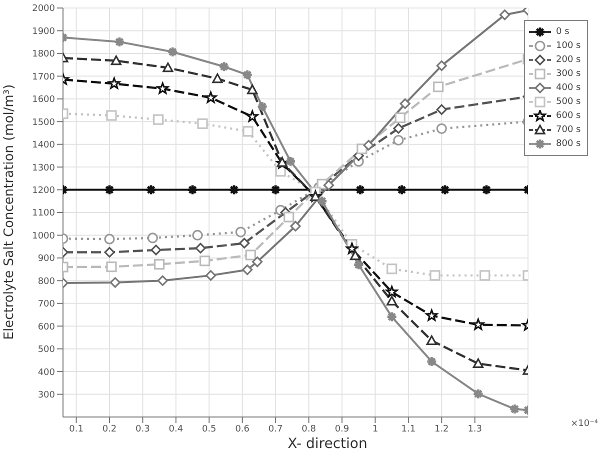  What do you see at coordinates (441, 429) in the screenshot?
I see `x-tick-label: 1.2` at bounding box center [441, 429].